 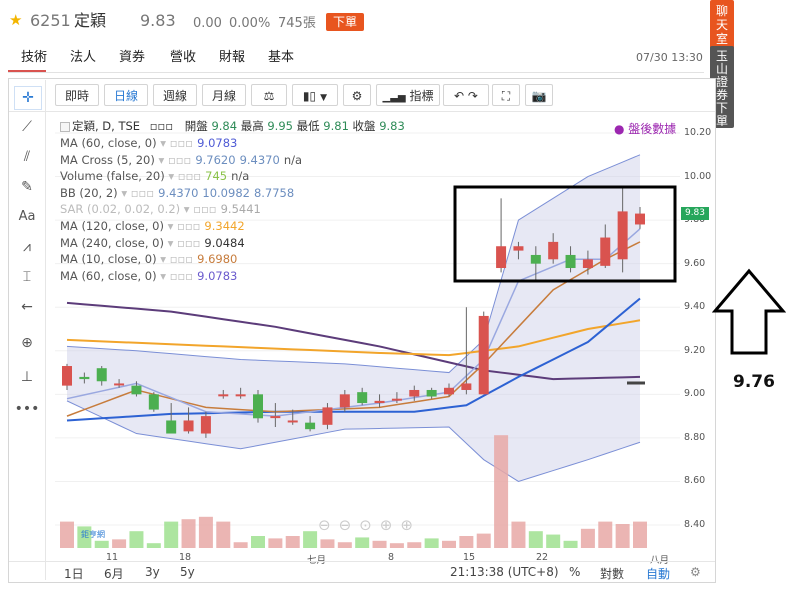 What do you see at coordinates (187, 572) in the screenshot?
I see `range-5y: 5y` at bounding box center [187, 572].